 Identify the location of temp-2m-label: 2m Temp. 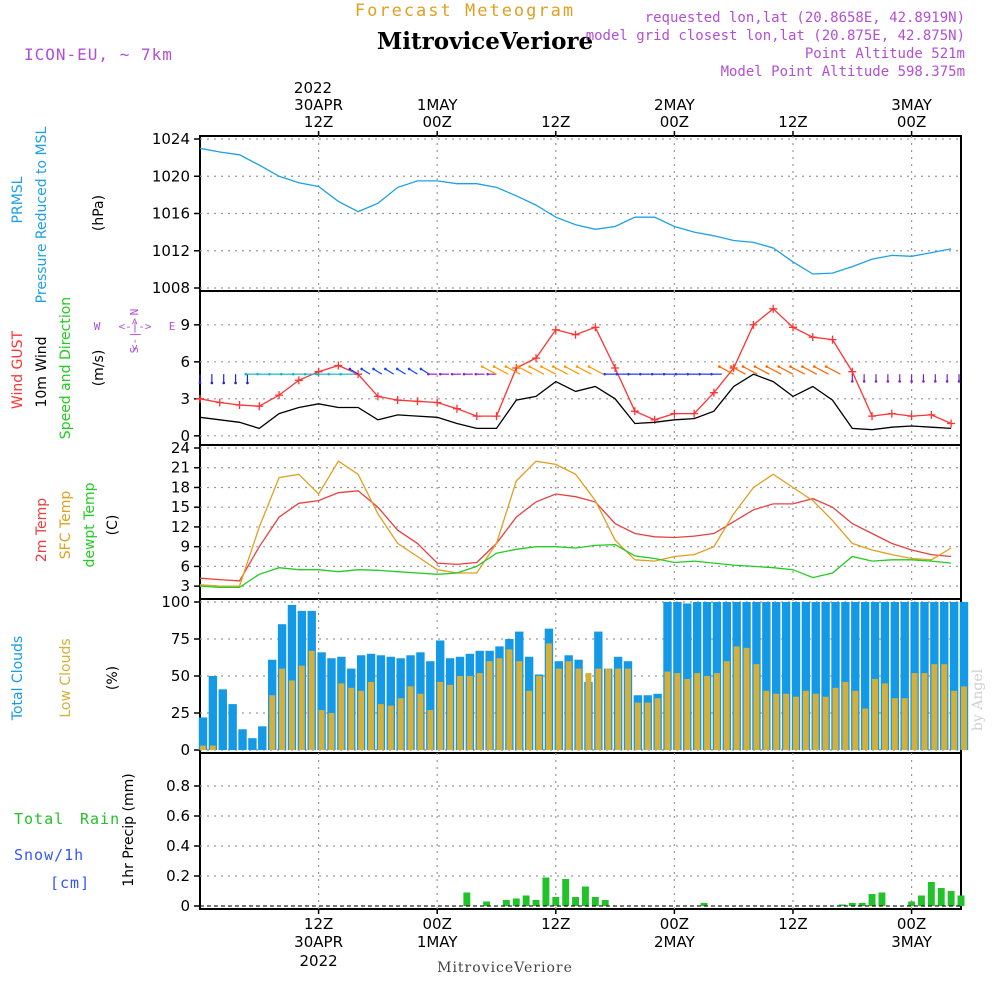
(42, 530).